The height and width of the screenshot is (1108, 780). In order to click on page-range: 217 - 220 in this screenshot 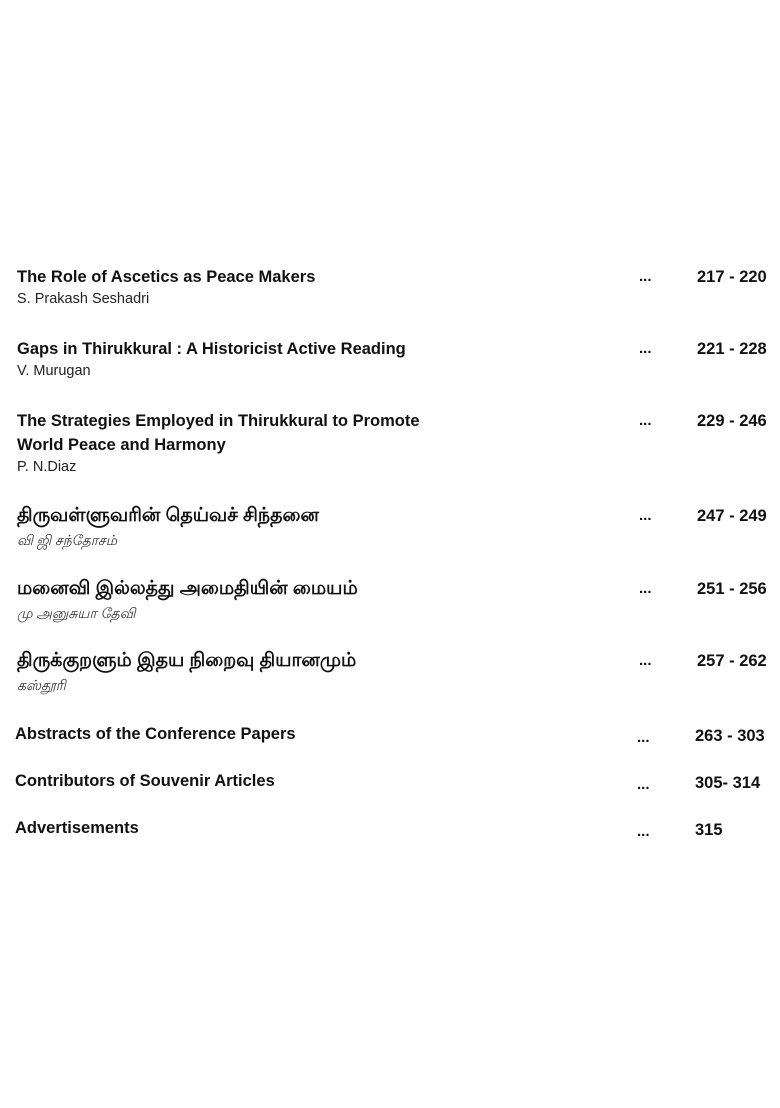, I will do `click(732, 277)`.